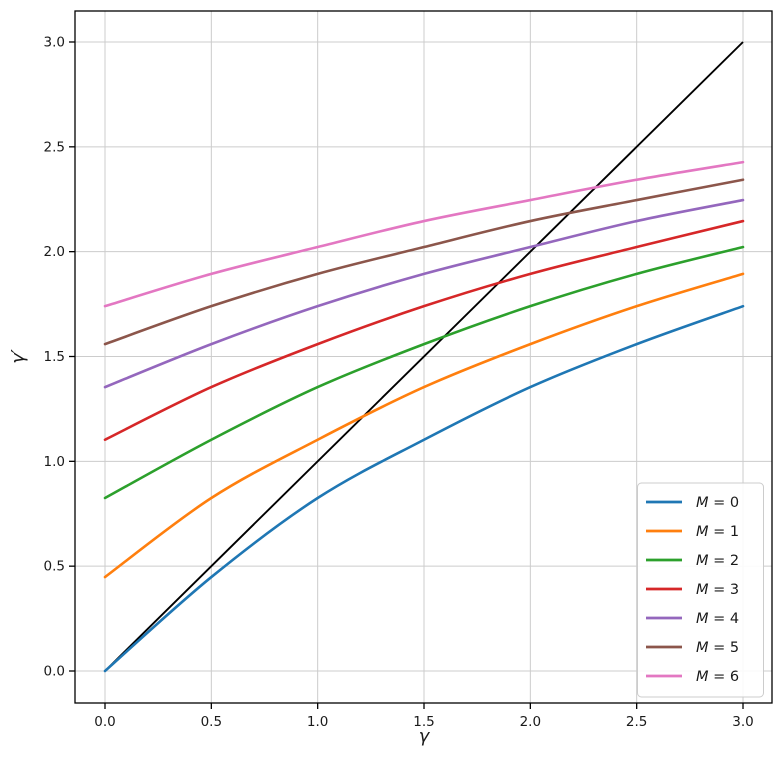 This screenshot has height=765, width=782. I want to click on x-tick-label: 0.5, so click(211, 722).